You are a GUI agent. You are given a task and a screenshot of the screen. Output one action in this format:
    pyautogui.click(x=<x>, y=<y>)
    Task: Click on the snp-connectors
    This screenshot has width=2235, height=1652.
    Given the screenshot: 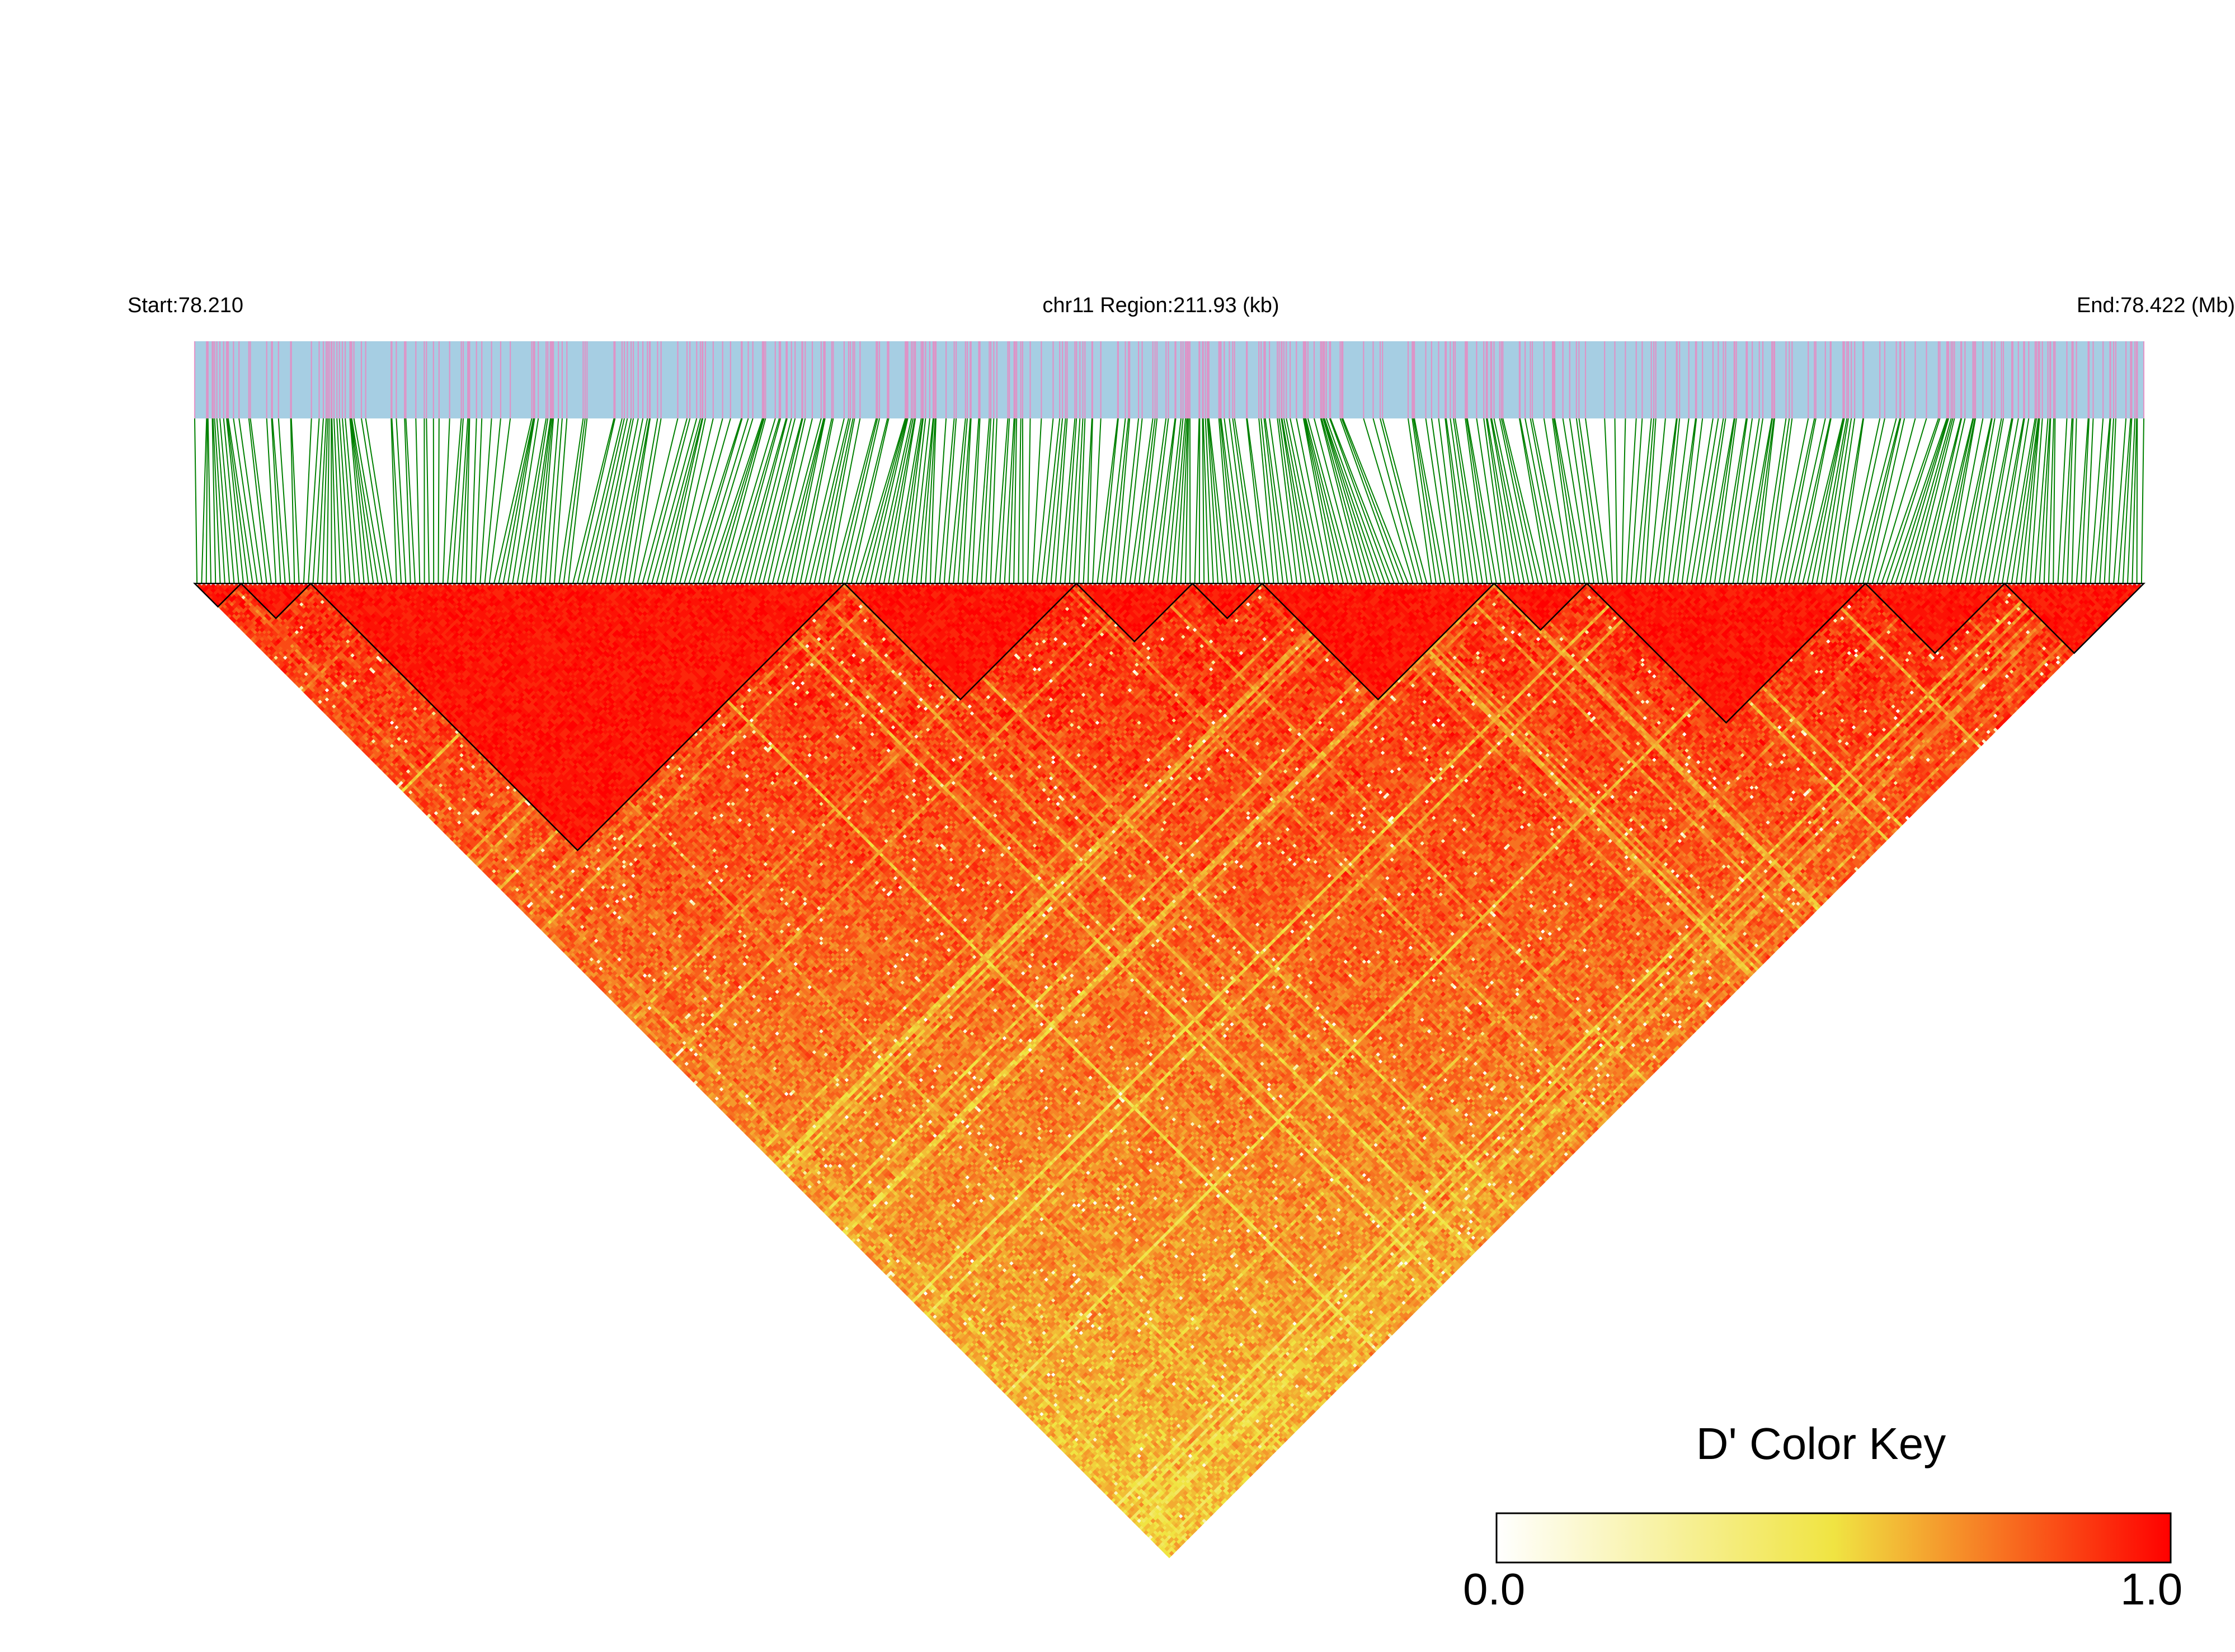 What is the action you would take?
    pyautogui.click(x=1169, y=501)
    